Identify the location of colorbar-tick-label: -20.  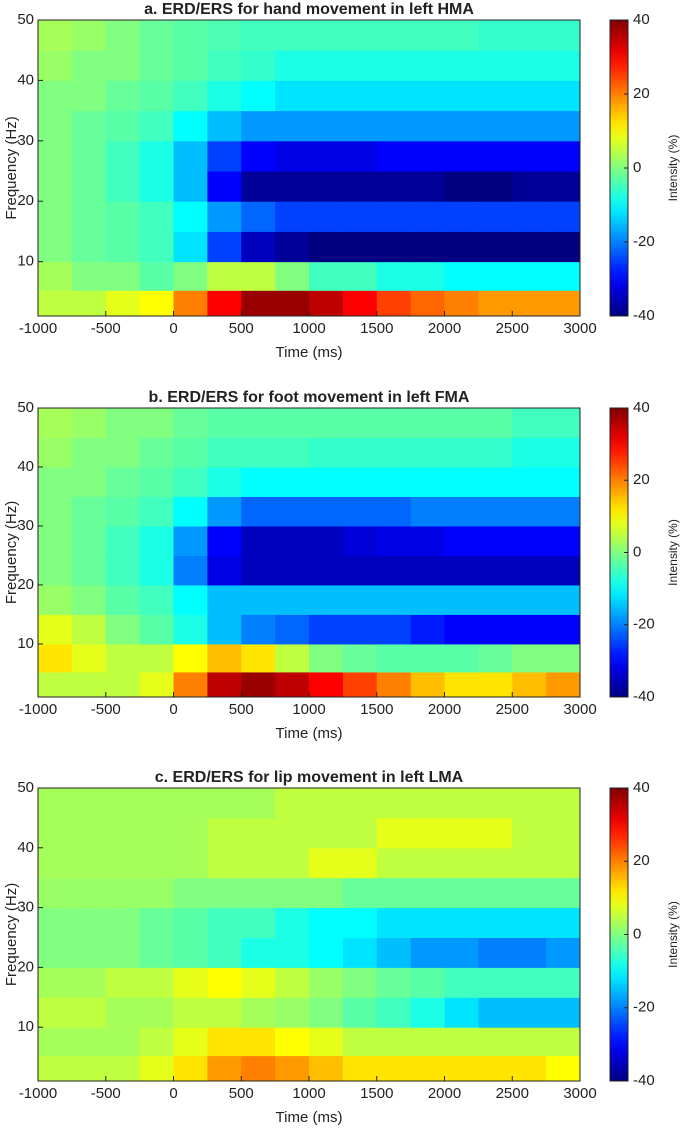
(644, 241).